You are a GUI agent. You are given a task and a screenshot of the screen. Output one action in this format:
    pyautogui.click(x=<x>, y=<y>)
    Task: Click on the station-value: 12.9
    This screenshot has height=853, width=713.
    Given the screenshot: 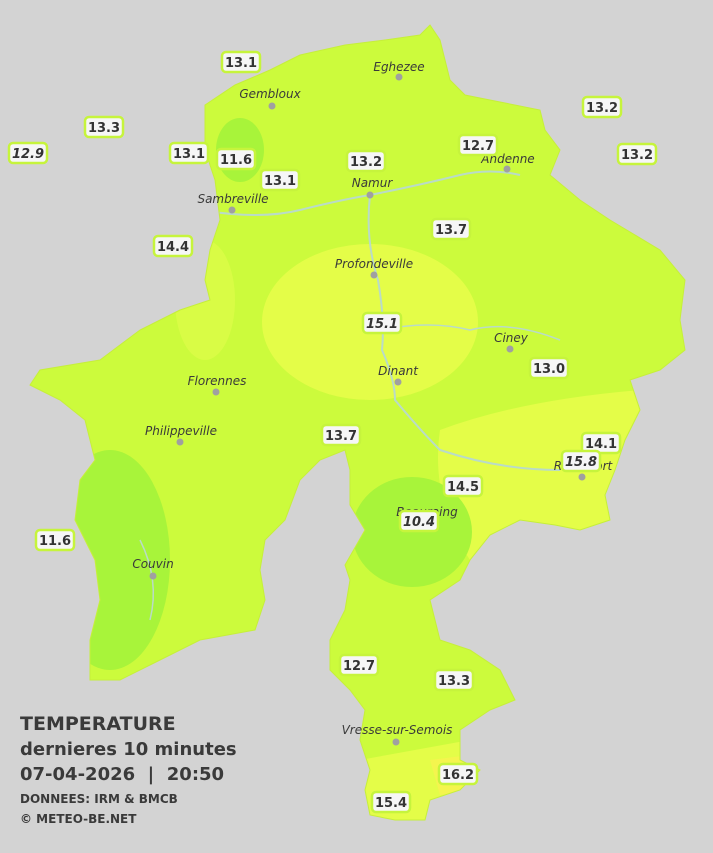 What is the action you would take?
    pyautogui.click(x=28, y=154)
    